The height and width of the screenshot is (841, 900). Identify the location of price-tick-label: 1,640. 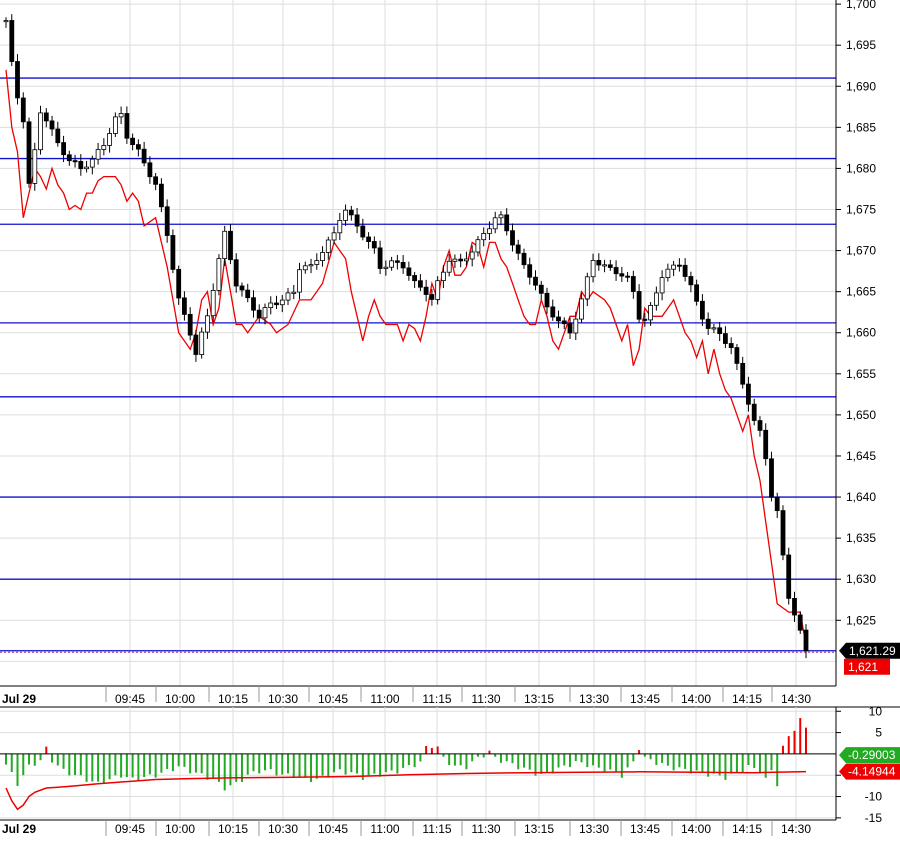
(861, 497).